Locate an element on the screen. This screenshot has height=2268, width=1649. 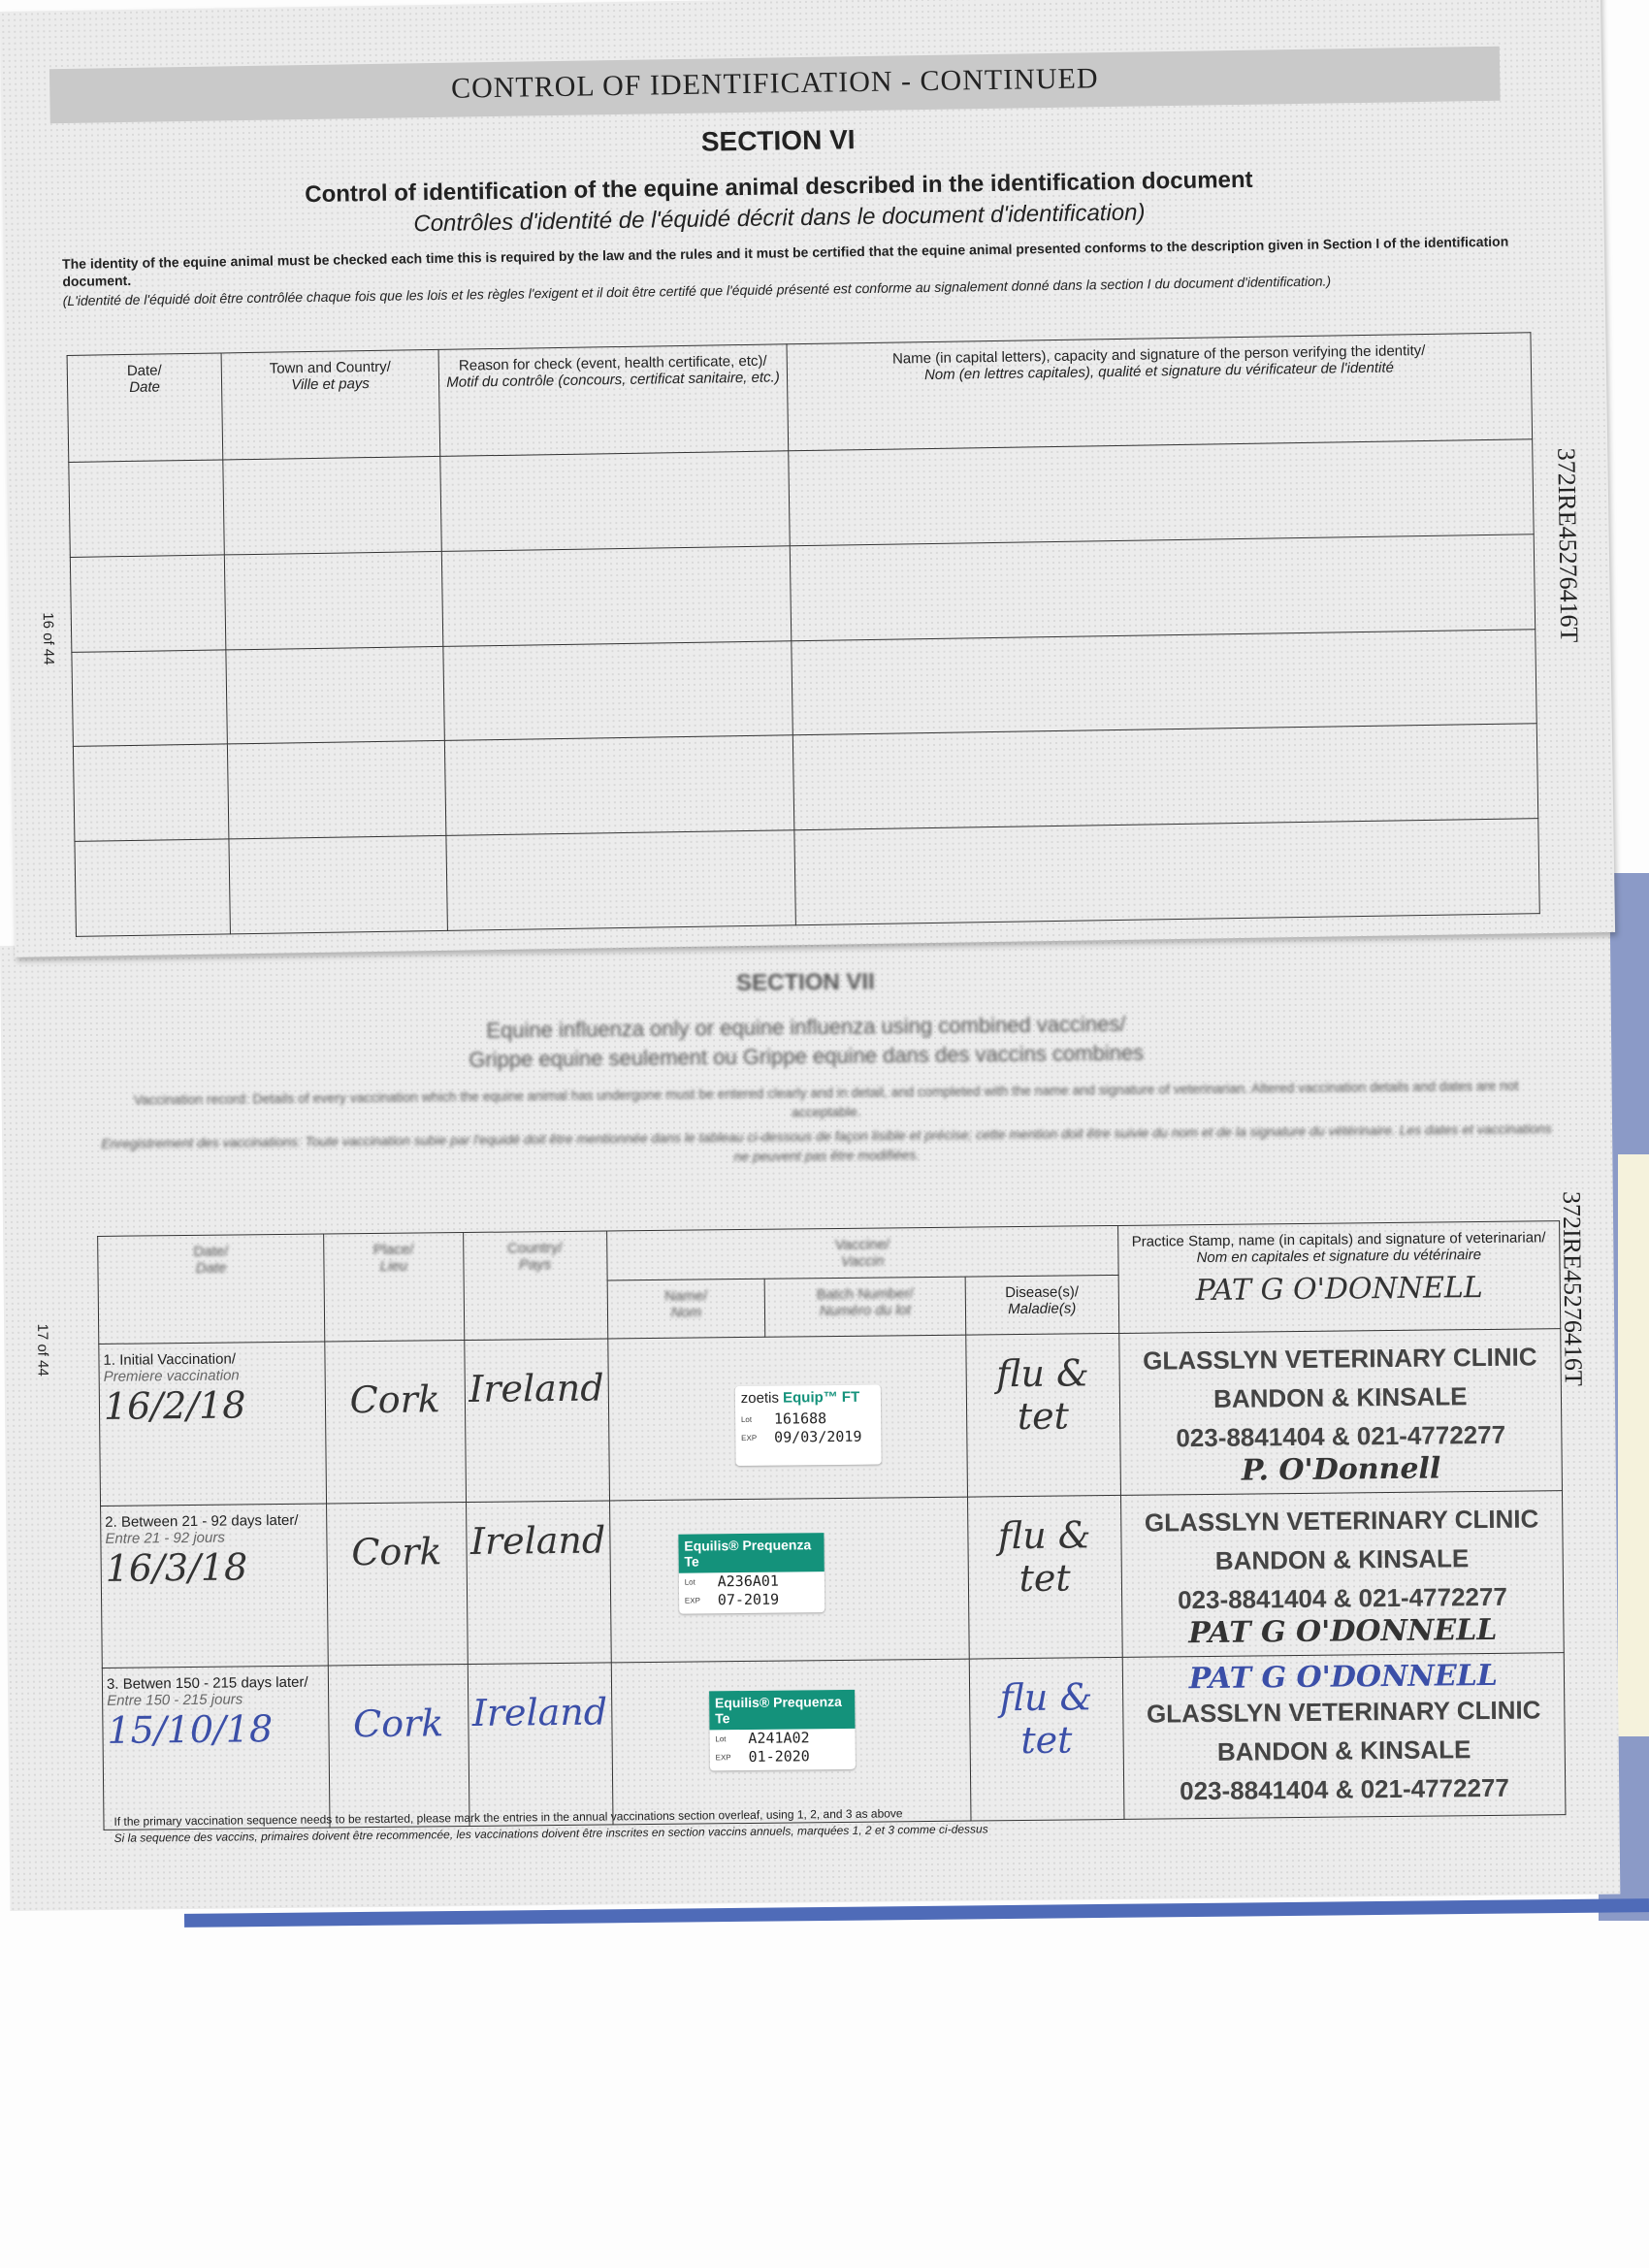
header-country: Country/Pays is located at coordinates (535, 1285).